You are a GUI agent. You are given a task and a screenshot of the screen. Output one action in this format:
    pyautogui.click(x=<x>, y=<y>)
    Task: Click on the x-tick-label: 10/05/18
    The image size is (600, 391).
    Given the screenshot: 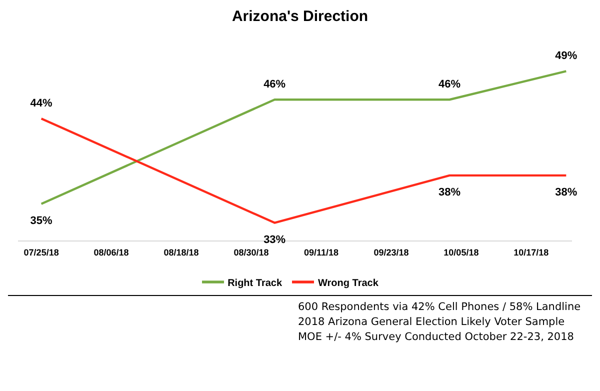 What is the action you would take?
    pyautogui.click(x=461, y=252)
    